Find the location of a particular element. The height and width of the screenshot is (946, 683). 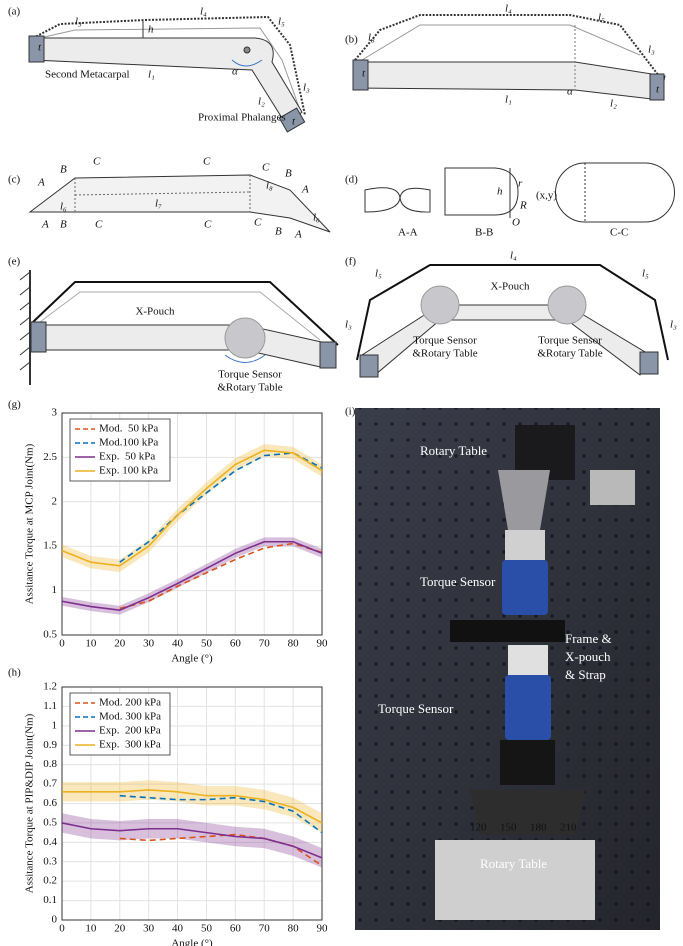

photo-label: Rotary Table is located at coordinates (513, 863).